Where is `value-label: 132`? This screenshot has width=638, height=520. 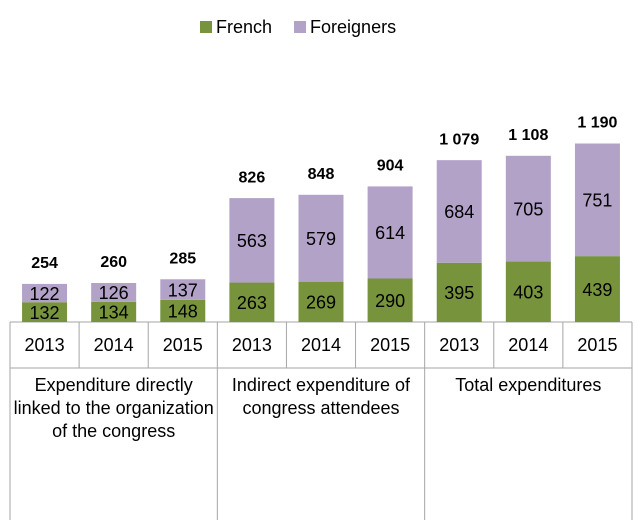
value-label: 132 is located at coordinates (45, 313).